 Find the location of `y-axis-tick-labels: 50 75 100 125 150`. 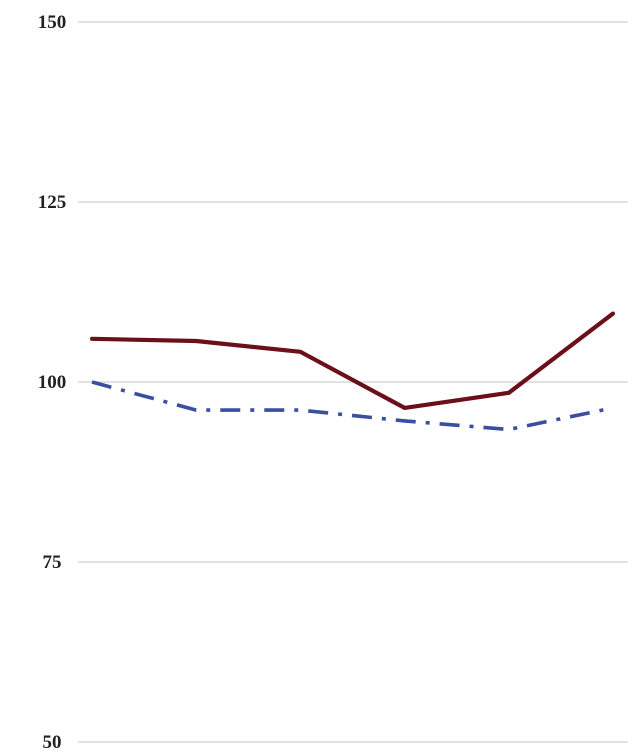

y-axis-tick-labels: 50 75 100 125 150 is located at coordinates (52, 382).